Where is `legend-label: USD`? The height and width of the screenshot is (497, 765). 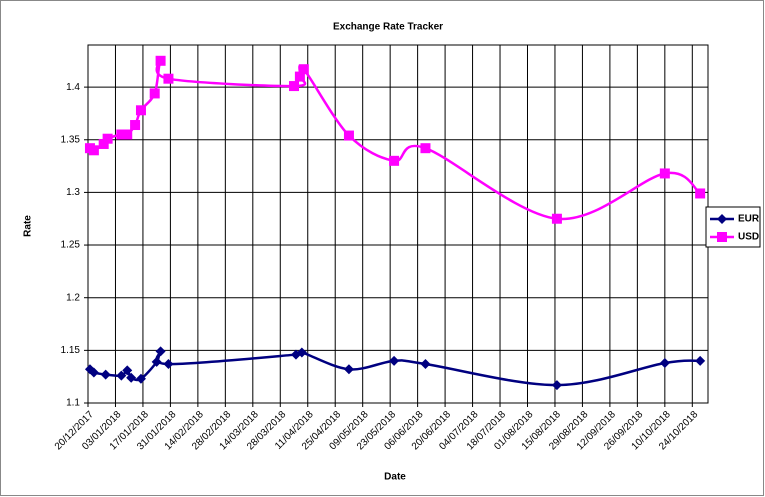
legend-label: USD is located at coordinates (748, 237).